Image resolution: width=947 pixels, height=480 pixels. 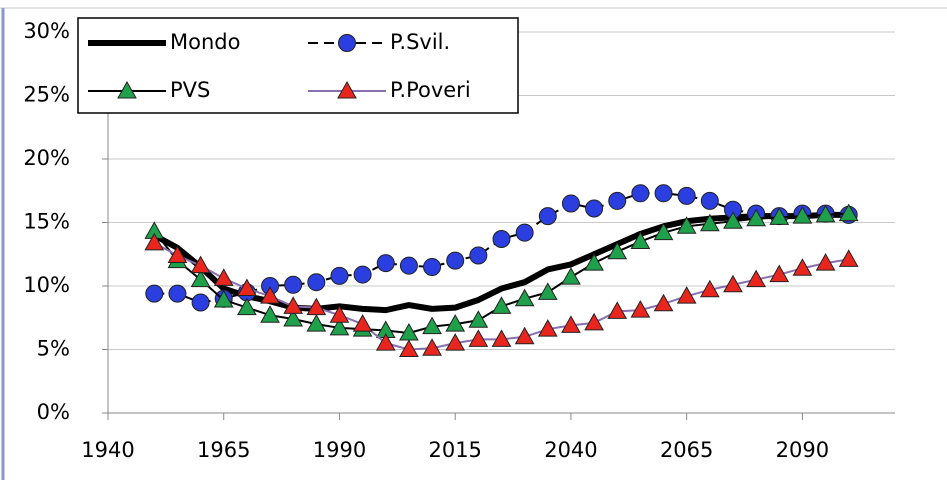 I want to click on y-tick-label: 5%, so click(x=53, y=349).